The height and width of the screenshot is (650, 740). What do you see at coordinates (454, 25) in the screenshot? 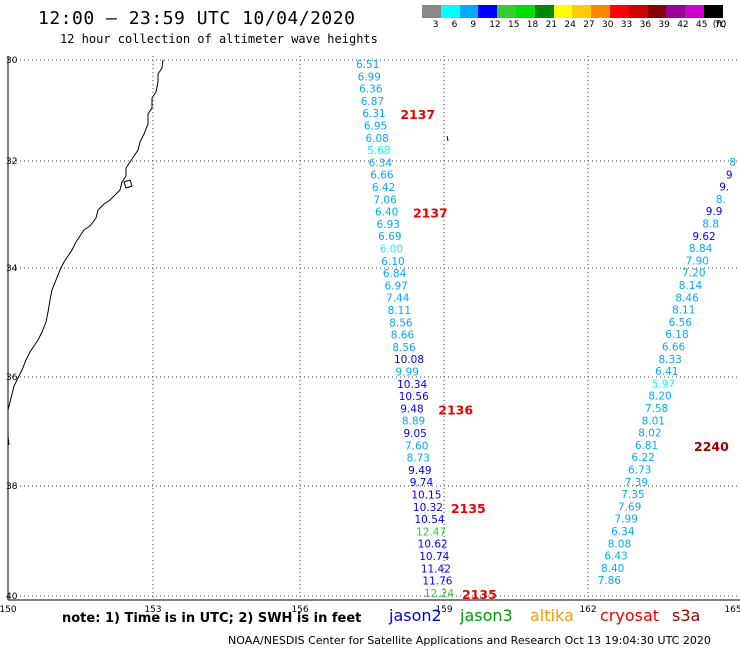
I see `legend-tick-label: 6` at bounding box center [454, 25].